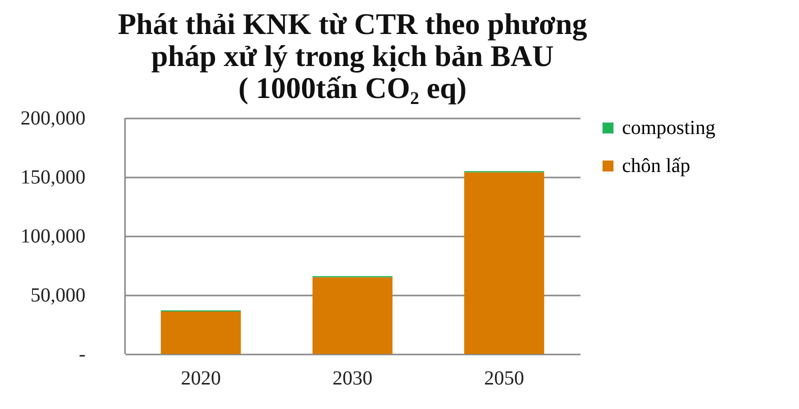  Describe the element at coordinates (53, 177) in the screenshot. I see `y-tick-label: 150,000` at that location.